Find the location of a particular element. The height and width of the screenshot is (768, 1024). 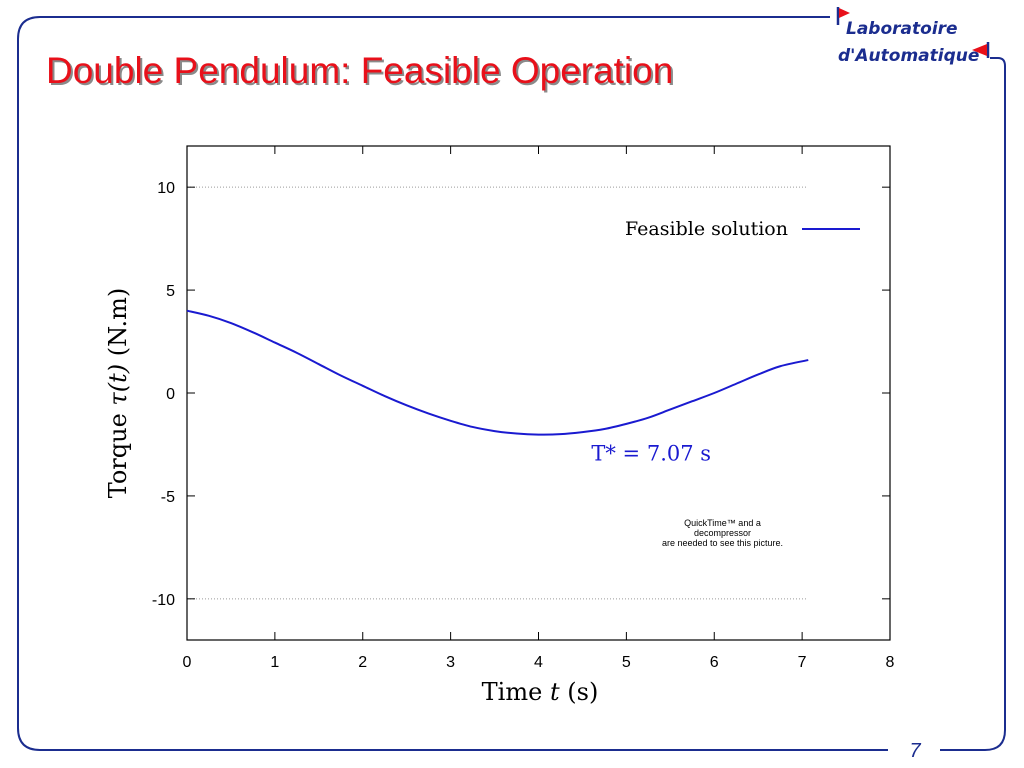

x-tick-label: 4 is located at coordinates (538, 662).